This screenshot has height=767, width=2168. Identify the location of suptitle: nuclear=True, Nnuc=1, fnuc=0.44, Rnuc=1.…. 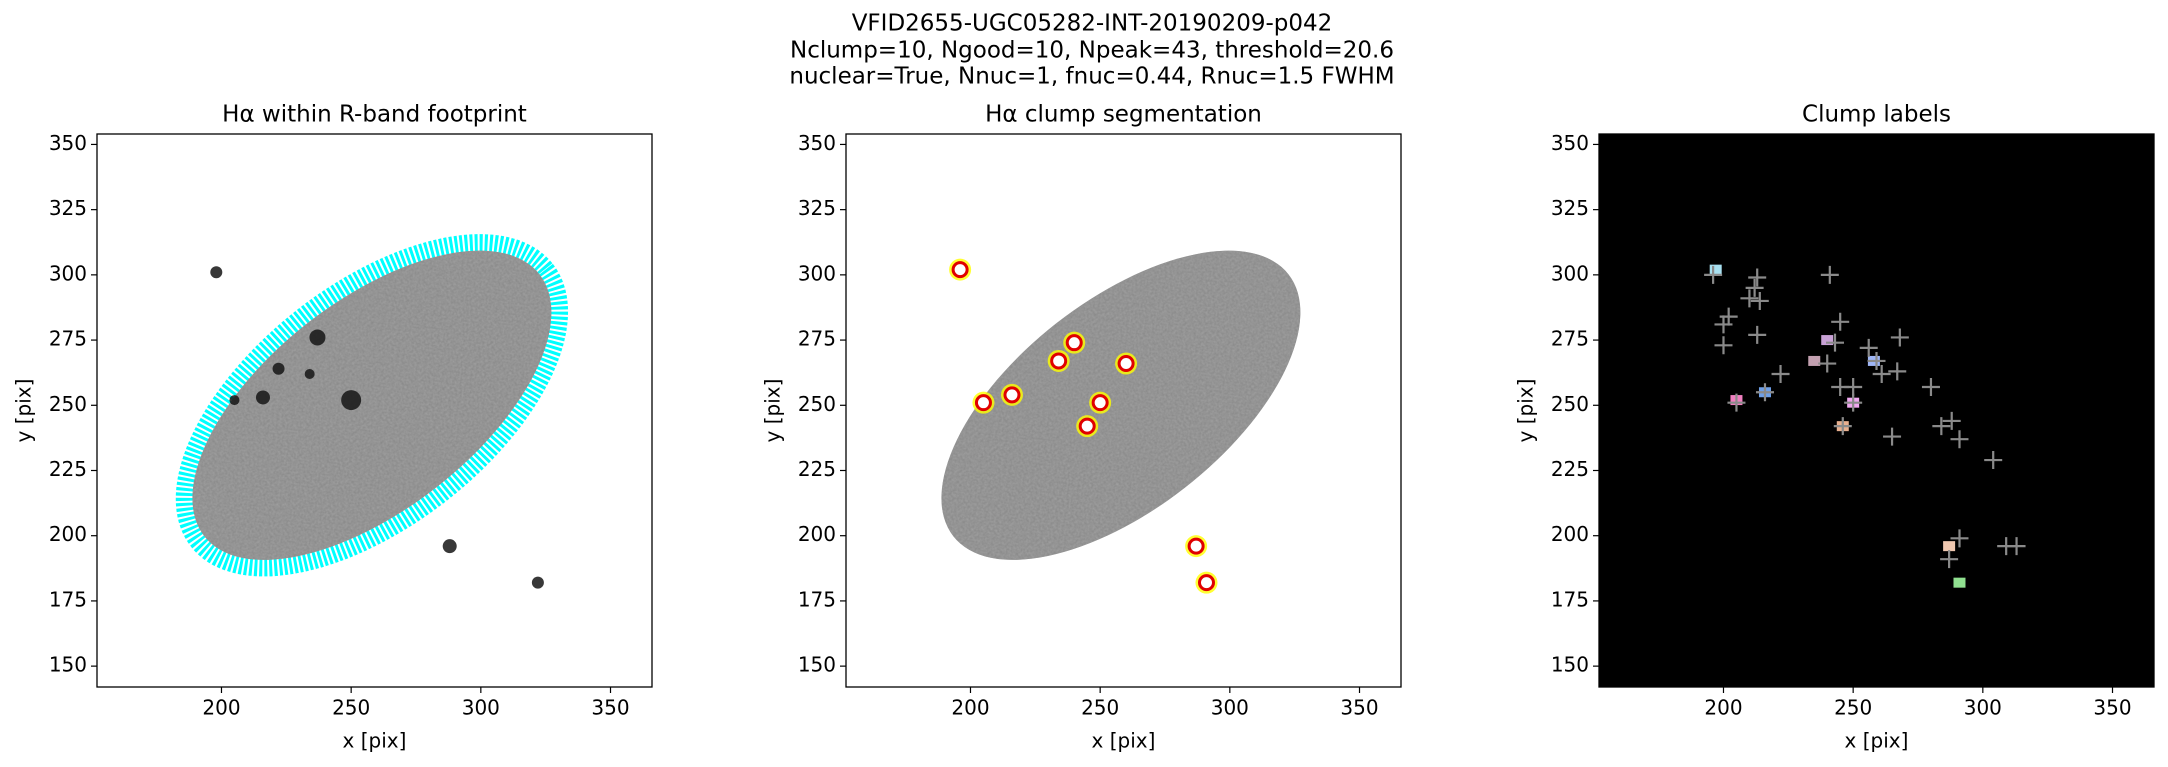
(1091, 77).